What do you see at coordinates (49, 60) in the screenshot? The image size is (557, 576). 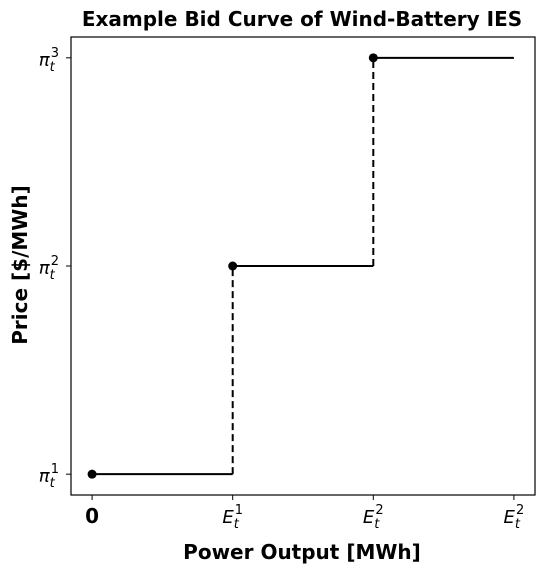 I see `y-tick-label: πt3` at bounding box center [49, 60].